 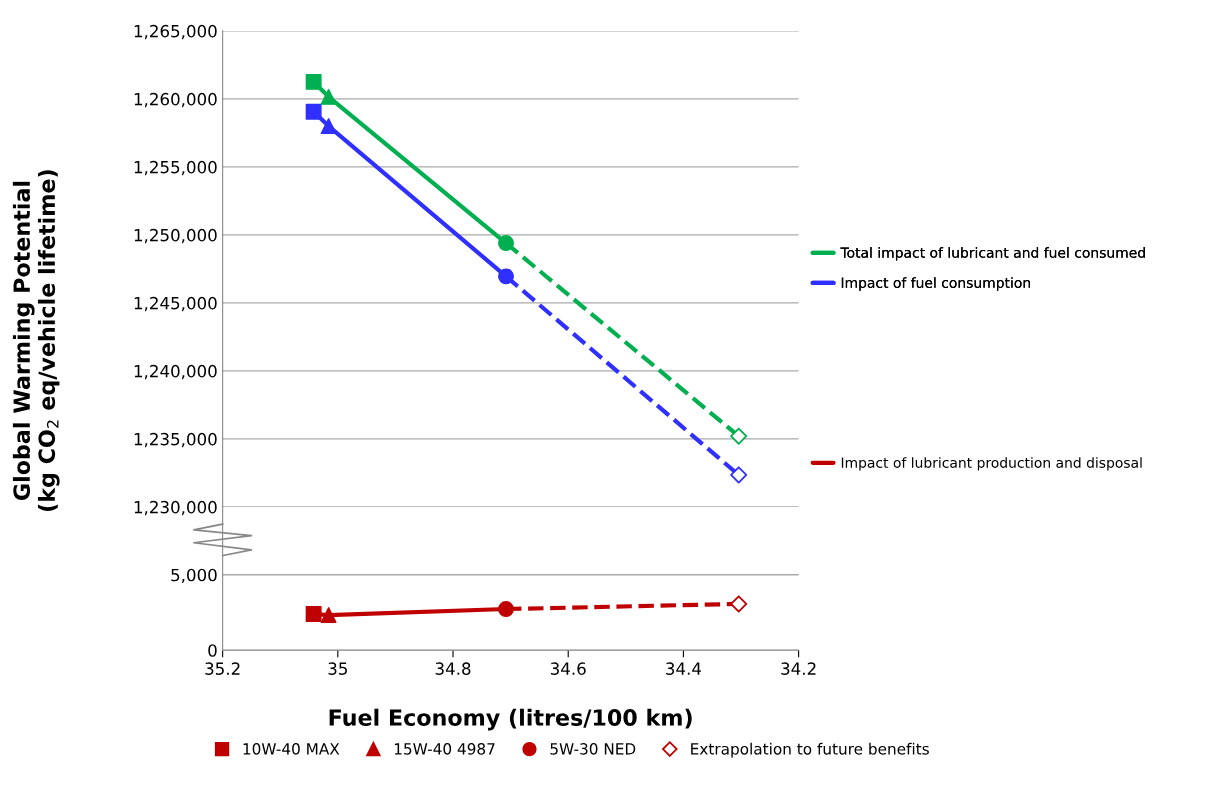 I want to click on x-tick-label: 34.2, so click(x=798, y=668).